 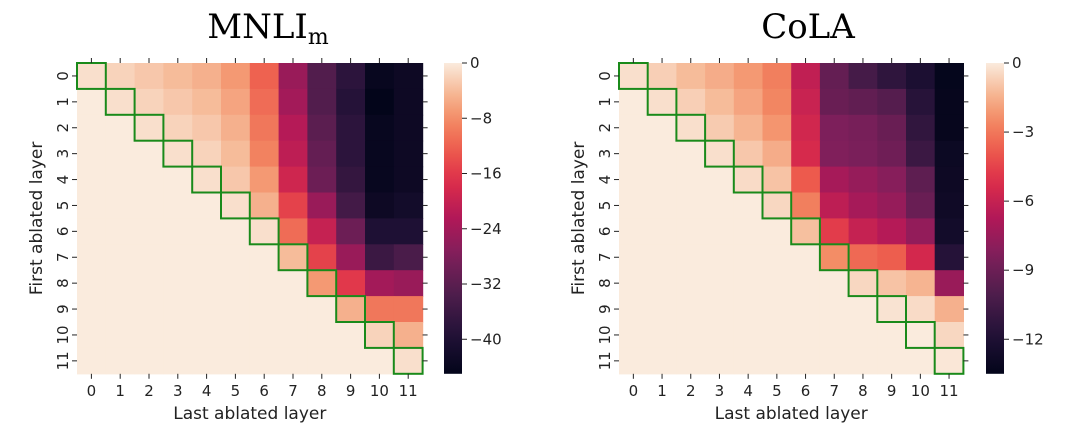 What do you see at coordinates (892, 154) in the screenshot?
I see `heatmap-cell-r3-c9` at bounding box center [892, 154].